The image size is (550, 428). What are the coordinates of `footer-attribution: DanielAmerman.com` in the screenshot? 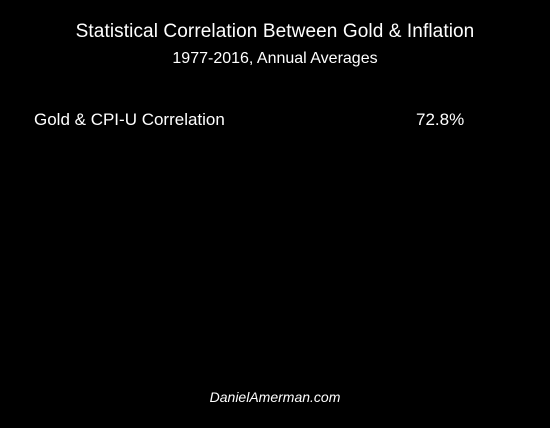 It's located at (275, 397).